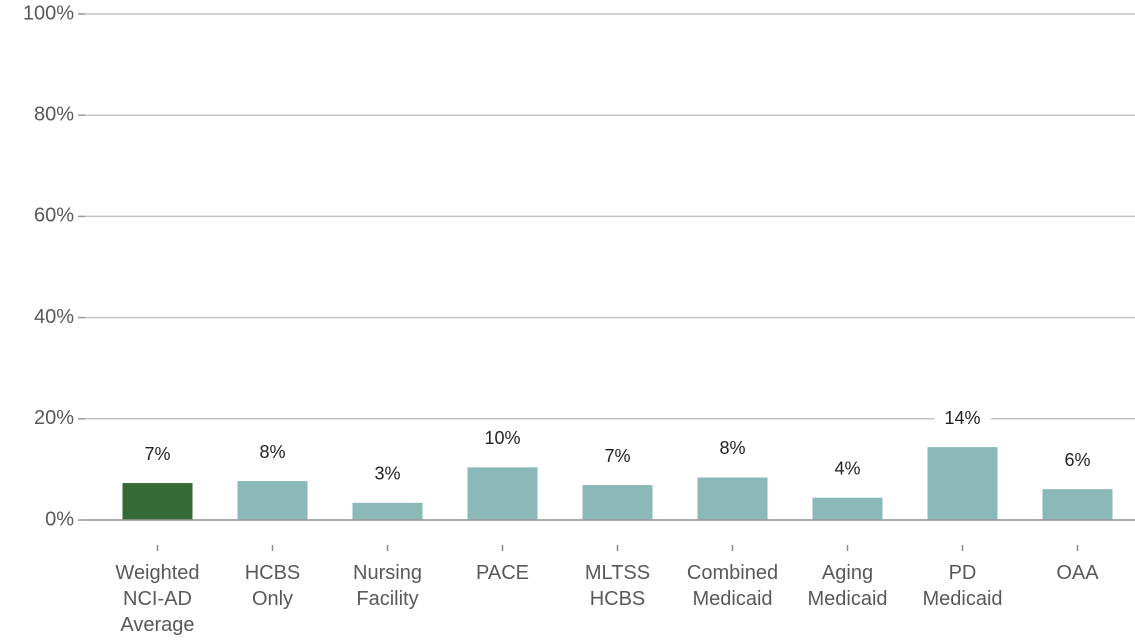 This screenshot has width=1135, height=641. I want to click on x-tick-line: OAA, so click(1077, 573).